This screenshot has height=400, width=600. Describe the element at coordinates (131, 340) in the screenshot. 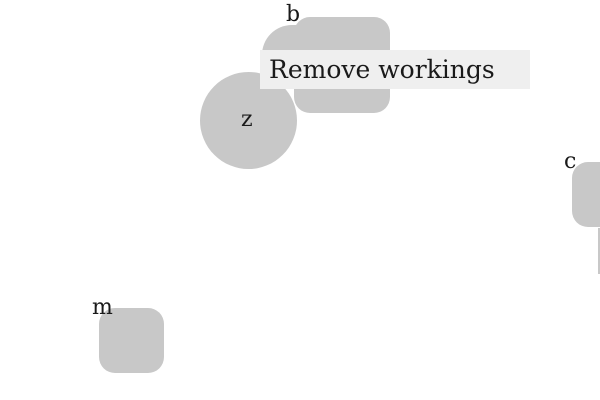

I see `node-m` at that location.